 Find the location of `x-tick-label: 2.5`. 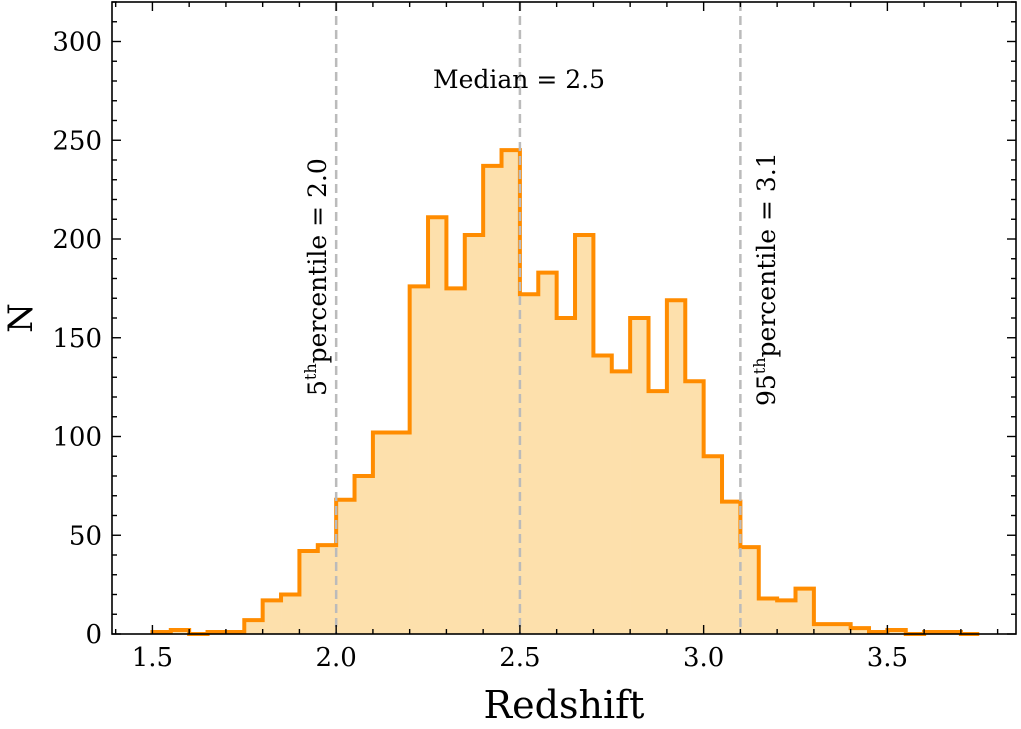

x-tick-label: 2.5 is located at coordinates (519, 658).